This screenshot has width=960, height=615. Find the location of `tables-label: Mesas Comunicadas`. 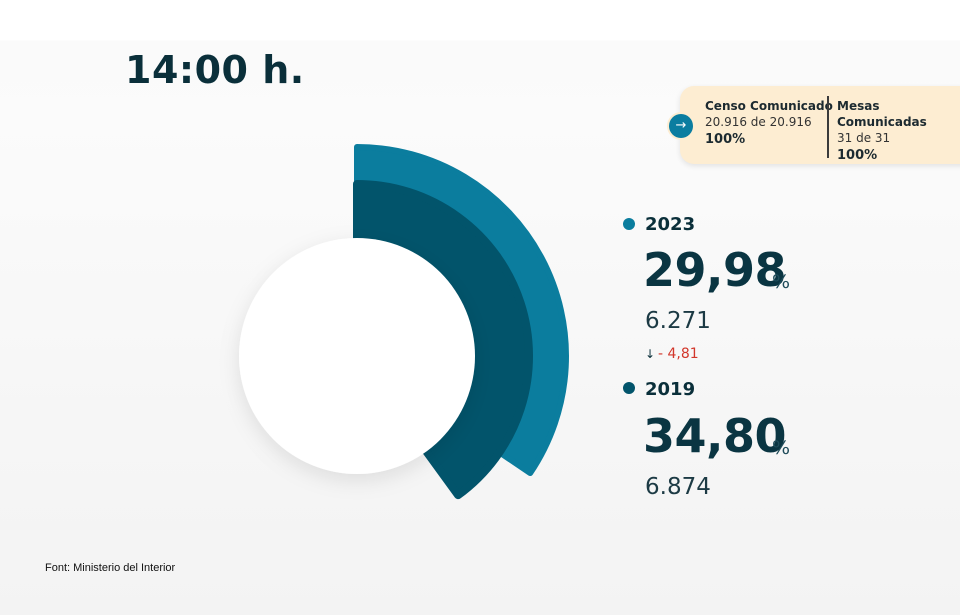

tables-label: Mesas Comunicadas is located at coordinates (882, 114).